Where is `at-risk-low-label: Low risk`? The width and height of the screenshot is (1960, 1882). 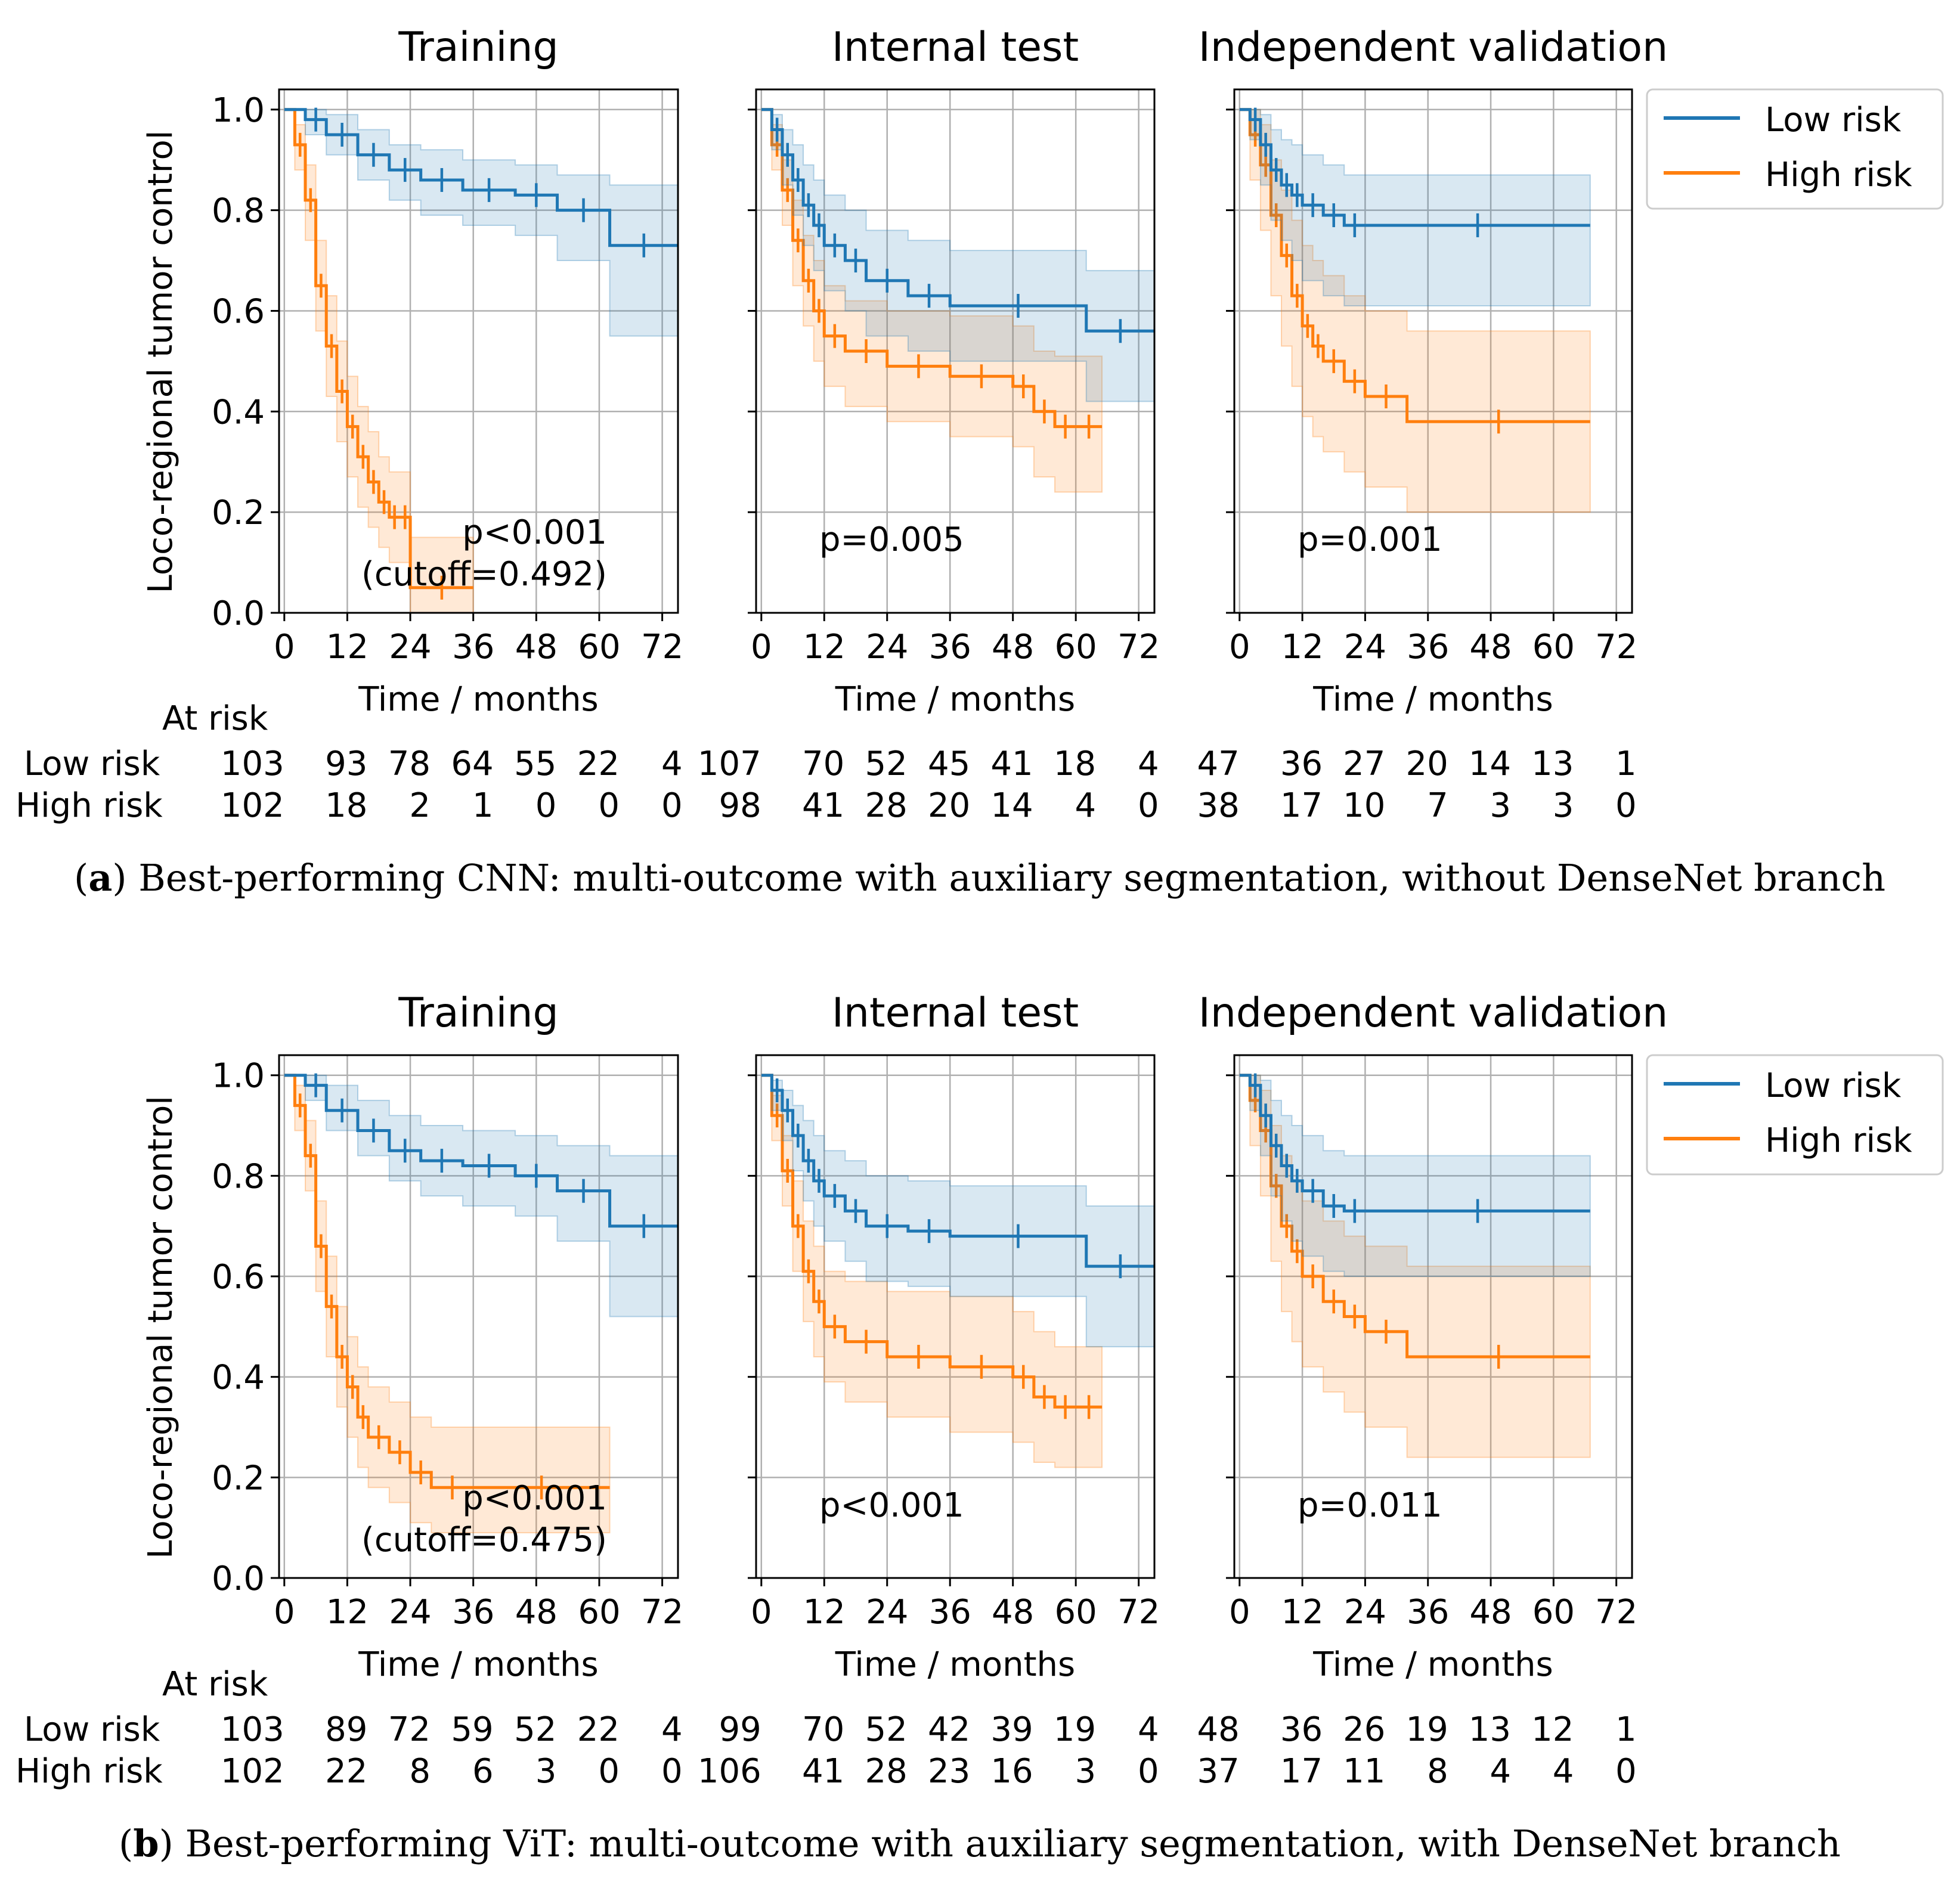 at-risk-low-label: Low risk is located at coordinates (92, 764).